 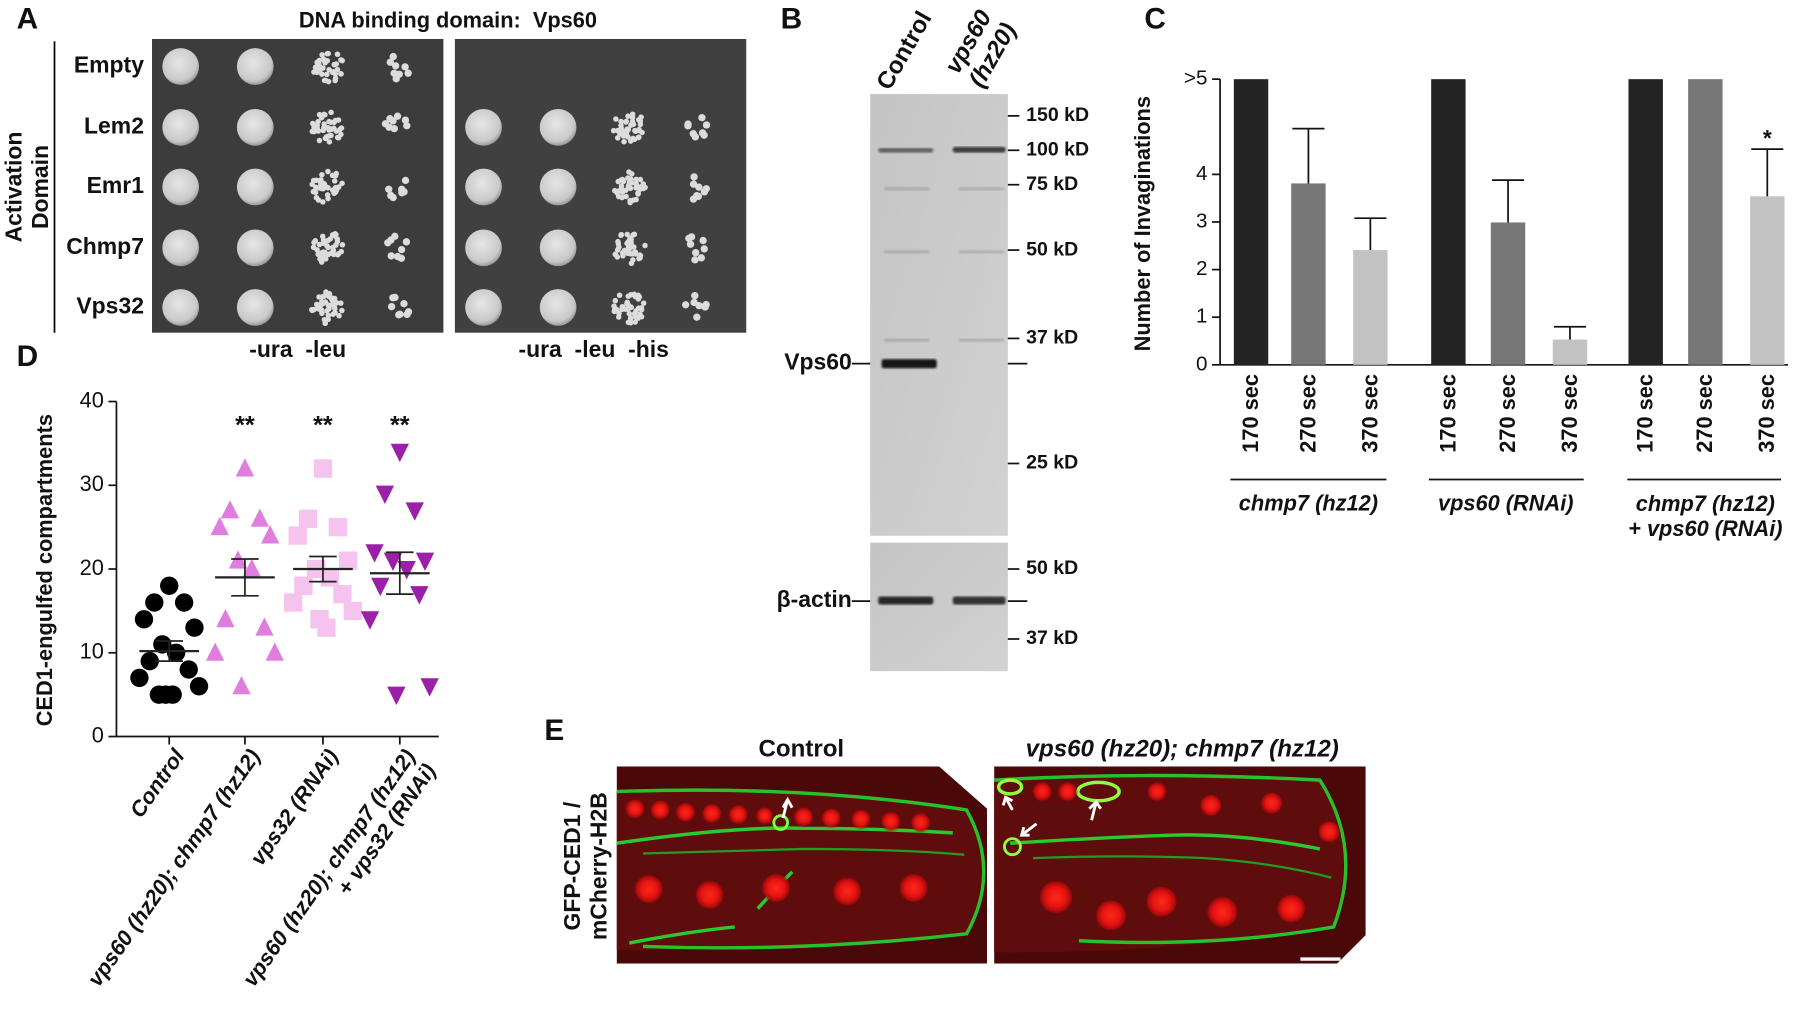 I want to click on band-label: Vps60, so click(x=818, y=362).